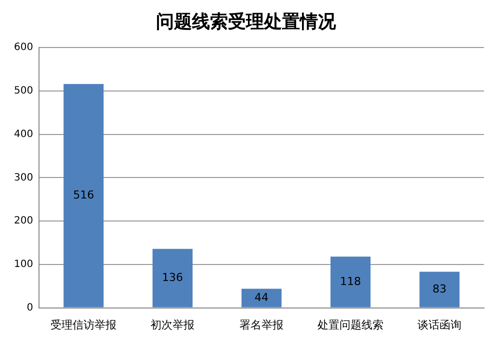  I want to click on data-label: 44, so click(261, 297).